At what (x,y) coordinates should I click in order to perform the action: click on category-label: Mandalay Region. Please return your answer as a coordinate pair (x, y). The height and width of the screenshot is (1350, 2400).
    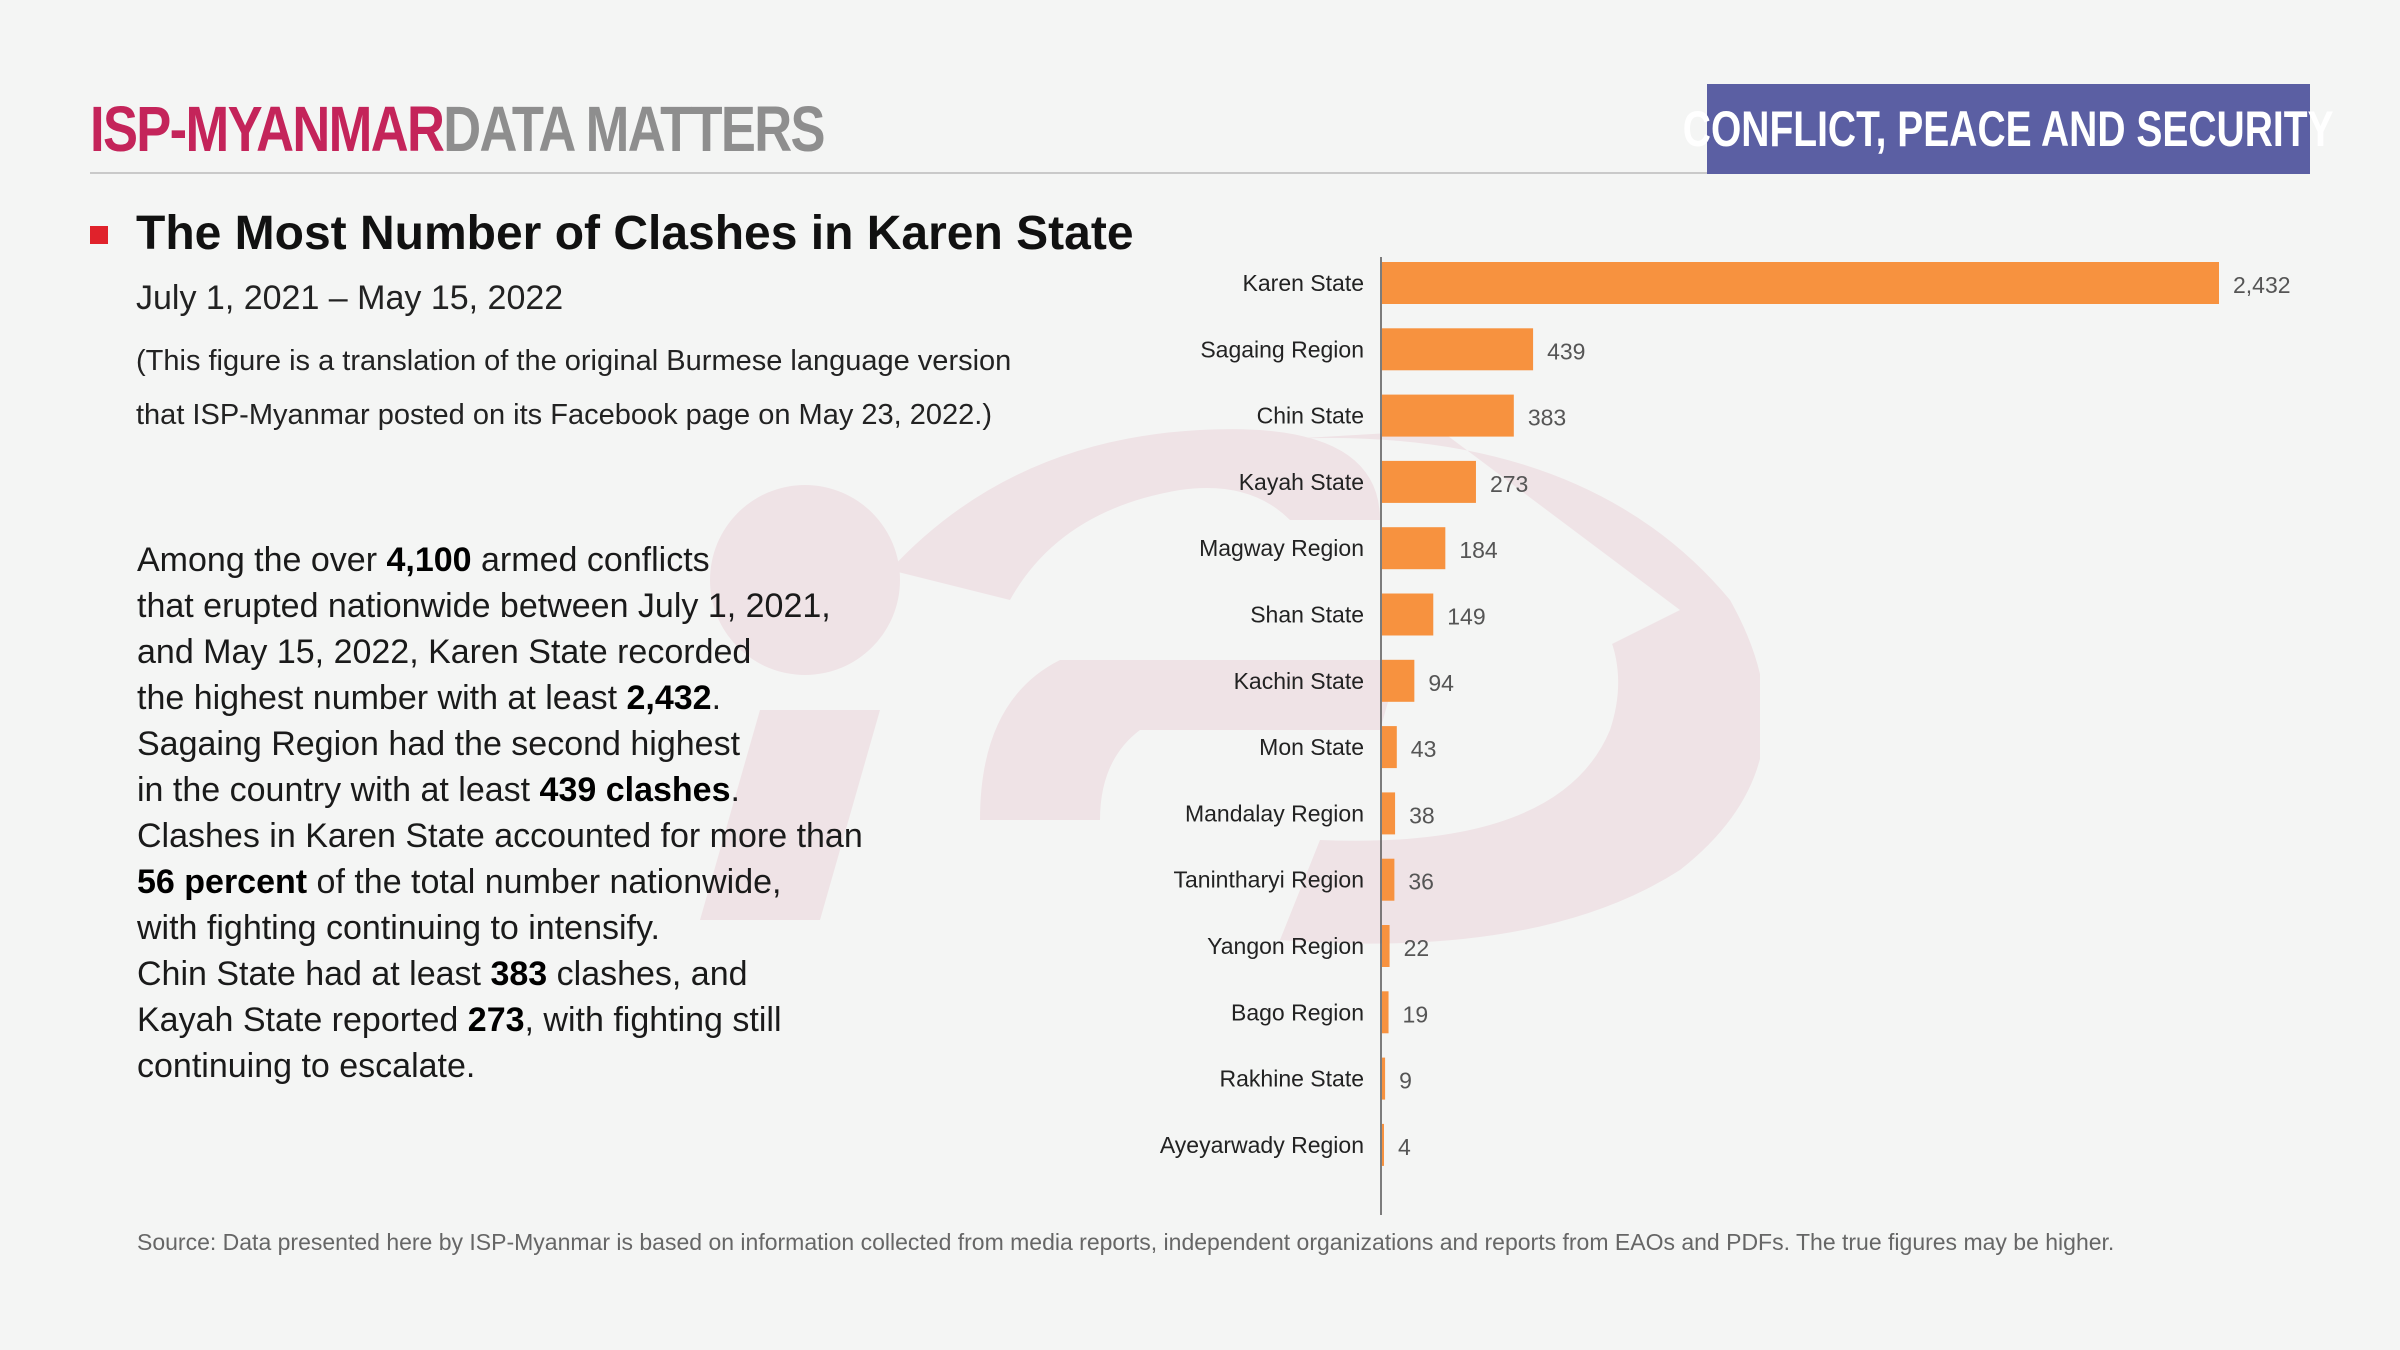
    Looking at the image, I should click on (1274, 813).